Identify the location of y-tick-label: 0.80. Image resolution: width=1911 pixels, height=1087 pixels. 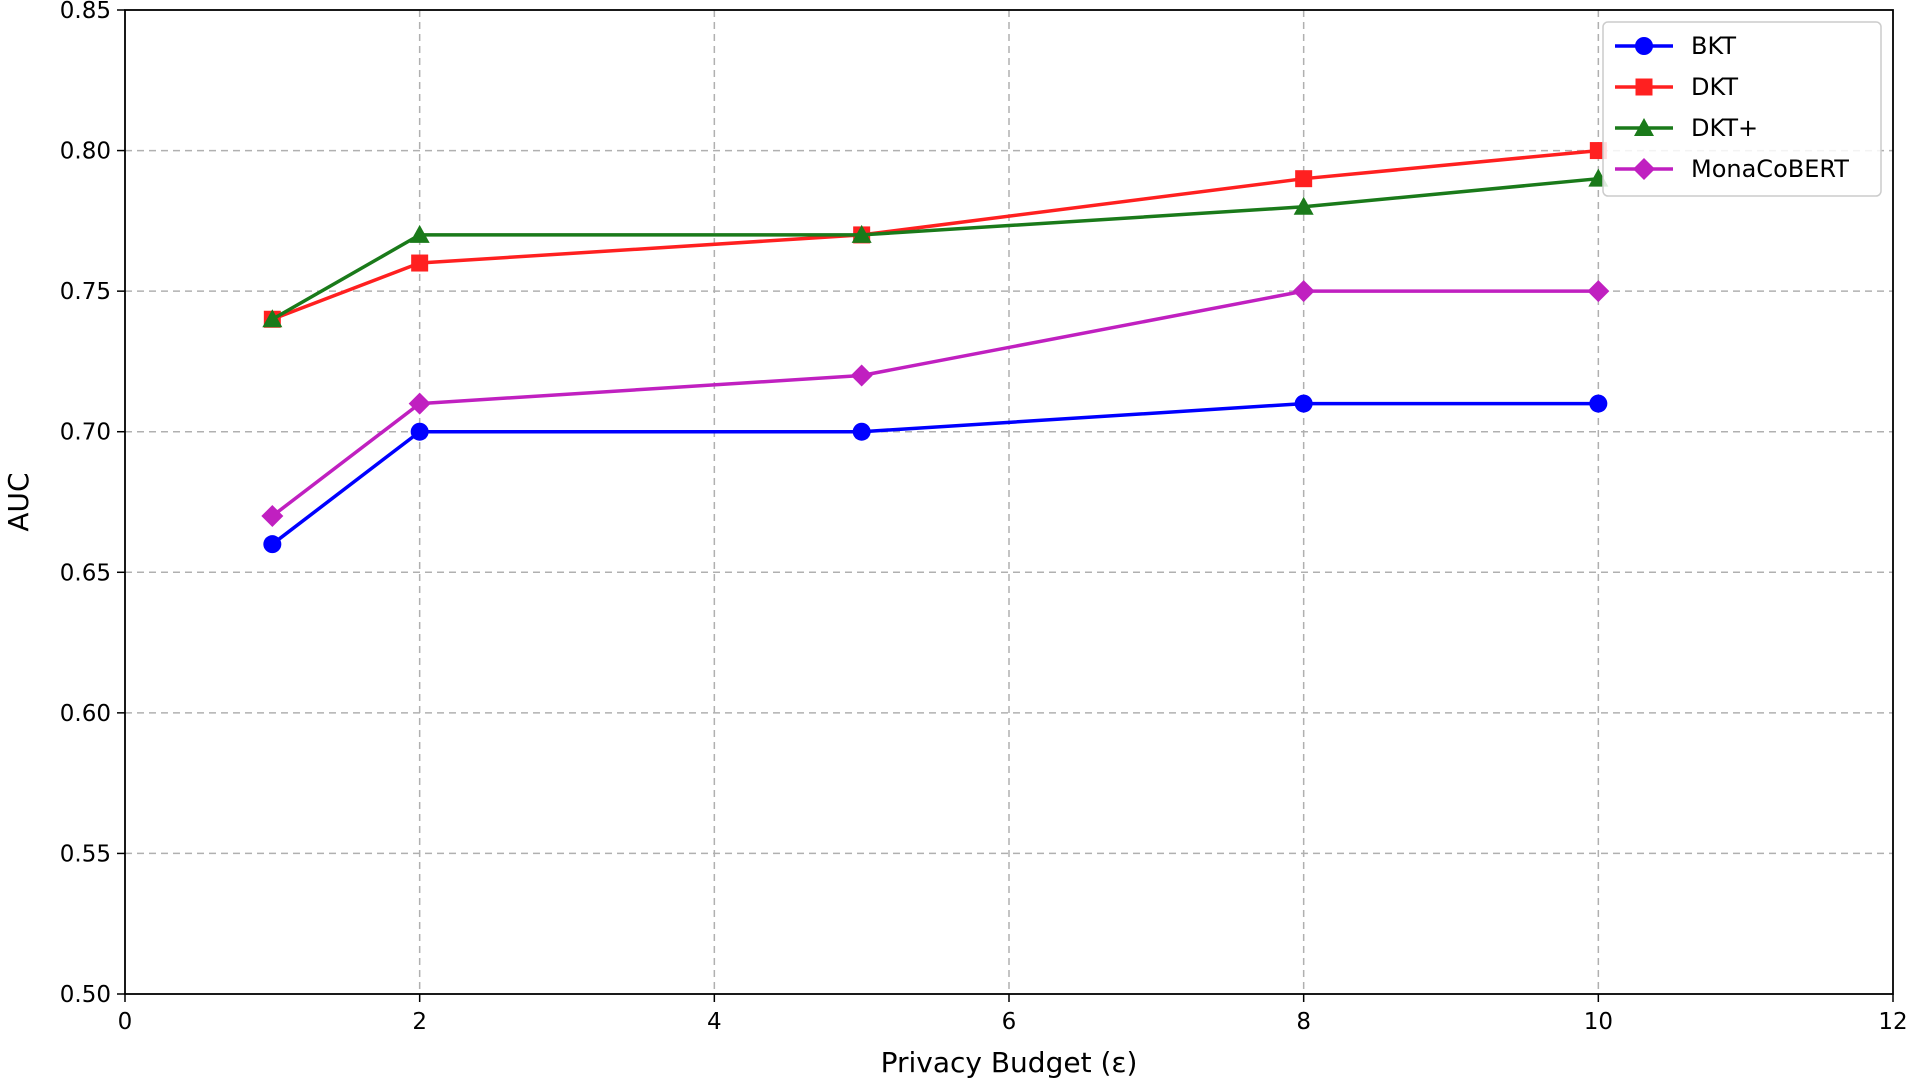
(85, 152).